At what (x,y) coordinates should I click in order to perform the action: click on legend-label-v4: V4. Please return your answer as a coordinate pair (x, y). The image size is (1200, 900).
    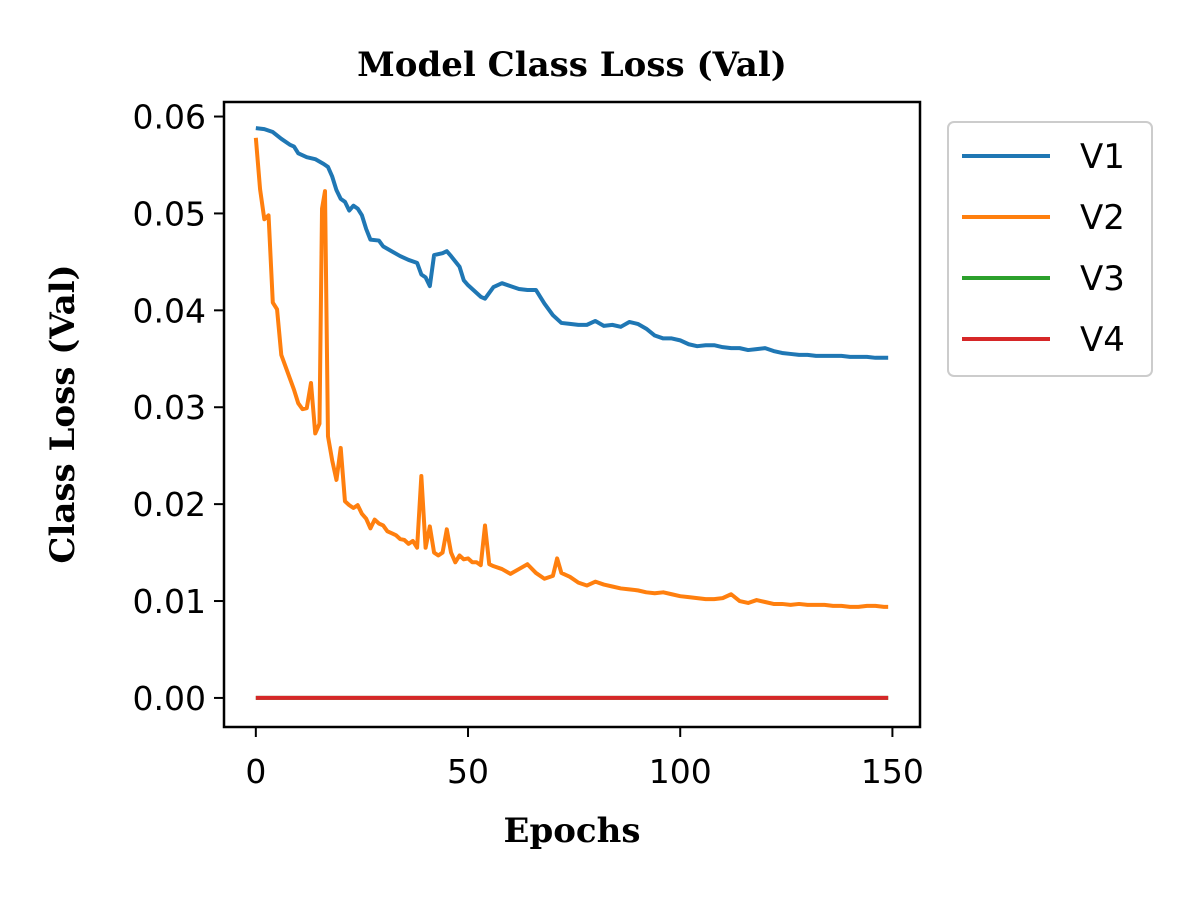
    Looking at the image, I should click on (1102, 340).